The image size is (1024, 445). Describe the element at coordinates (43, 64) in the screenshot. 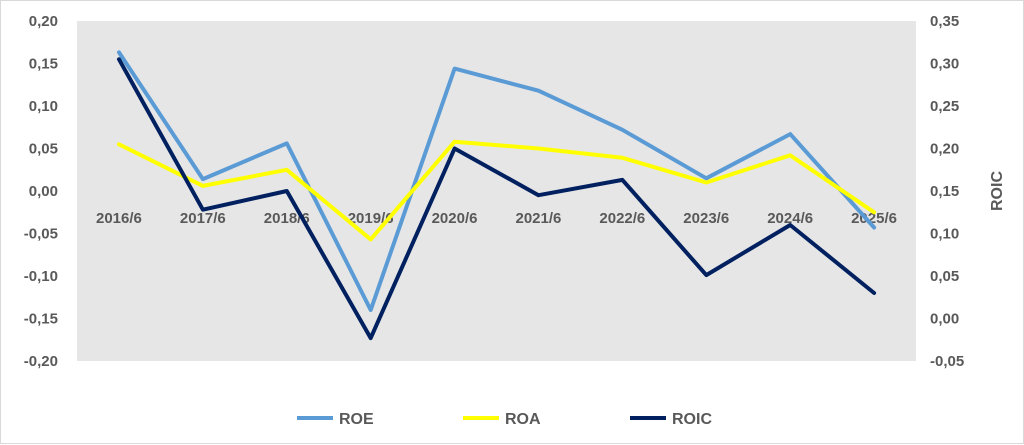

I see `left-tick-label: 0,15` at that location.